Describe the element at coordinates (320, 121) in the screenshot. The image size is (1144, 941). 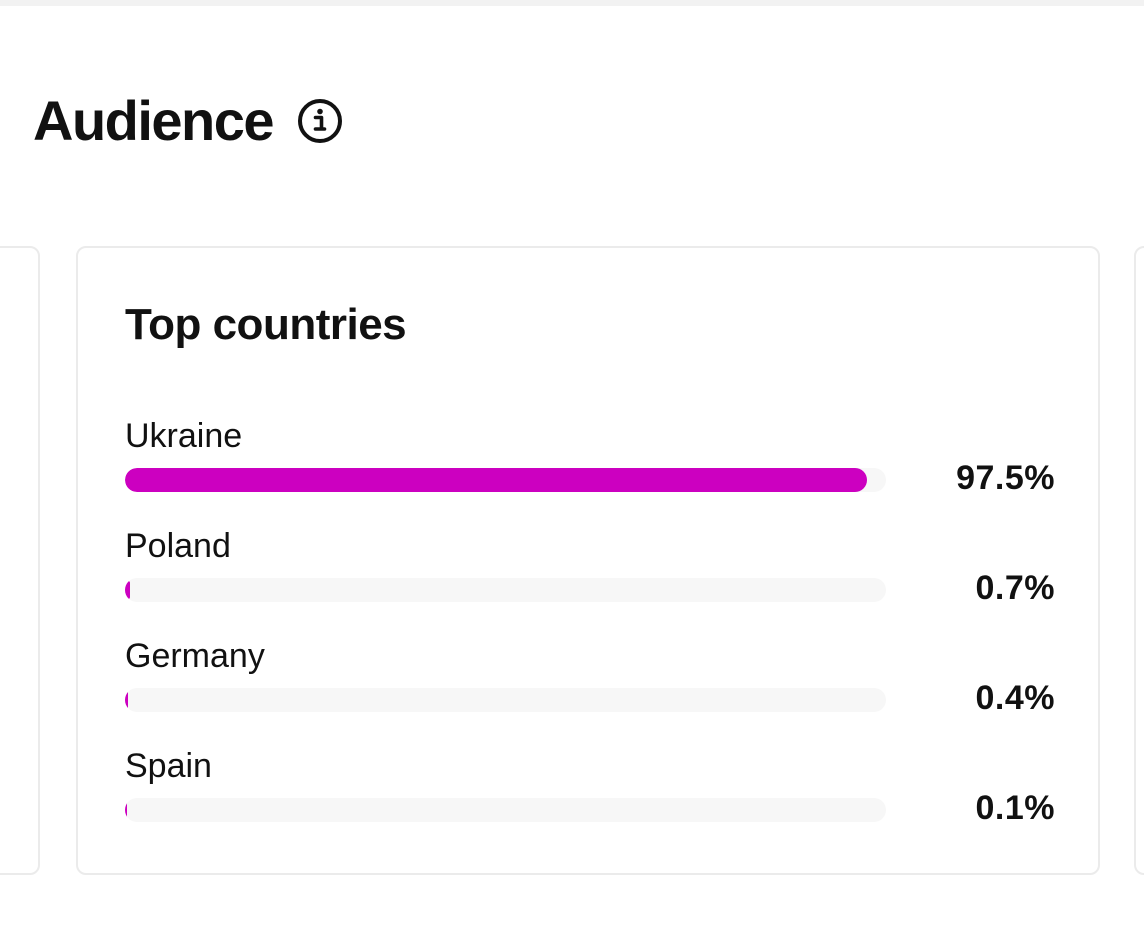
I see `info-circle-icon` at that location.